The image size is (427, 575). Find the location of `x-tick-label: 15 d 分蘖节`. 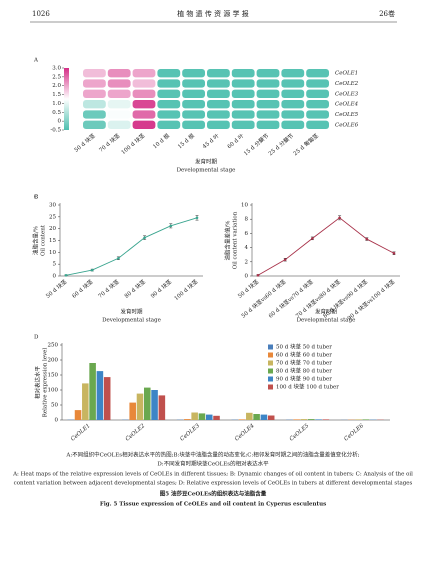

x-tick-label: 15 d 分蘖节 is located at coordinates (256, 144).